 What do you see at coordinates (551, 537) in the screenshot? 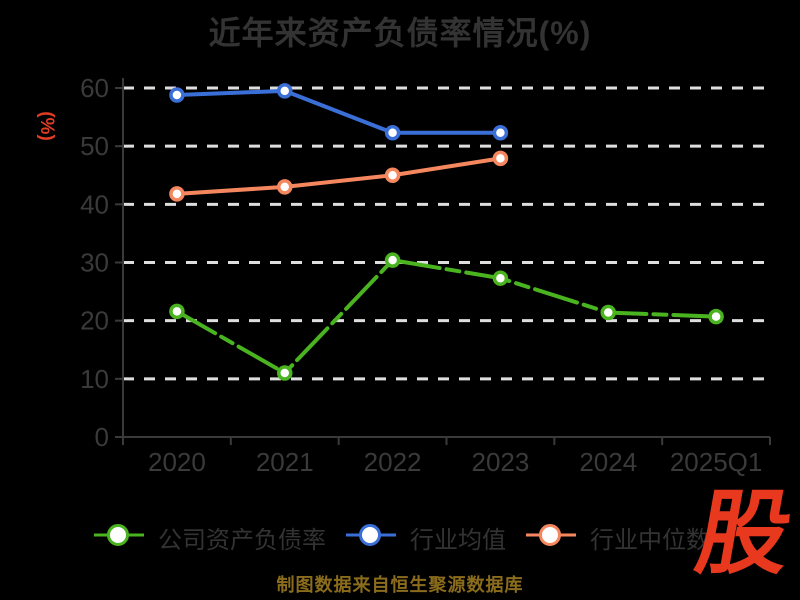
I see `legend-marker-orange-icon` at bounding box center [551, 537].